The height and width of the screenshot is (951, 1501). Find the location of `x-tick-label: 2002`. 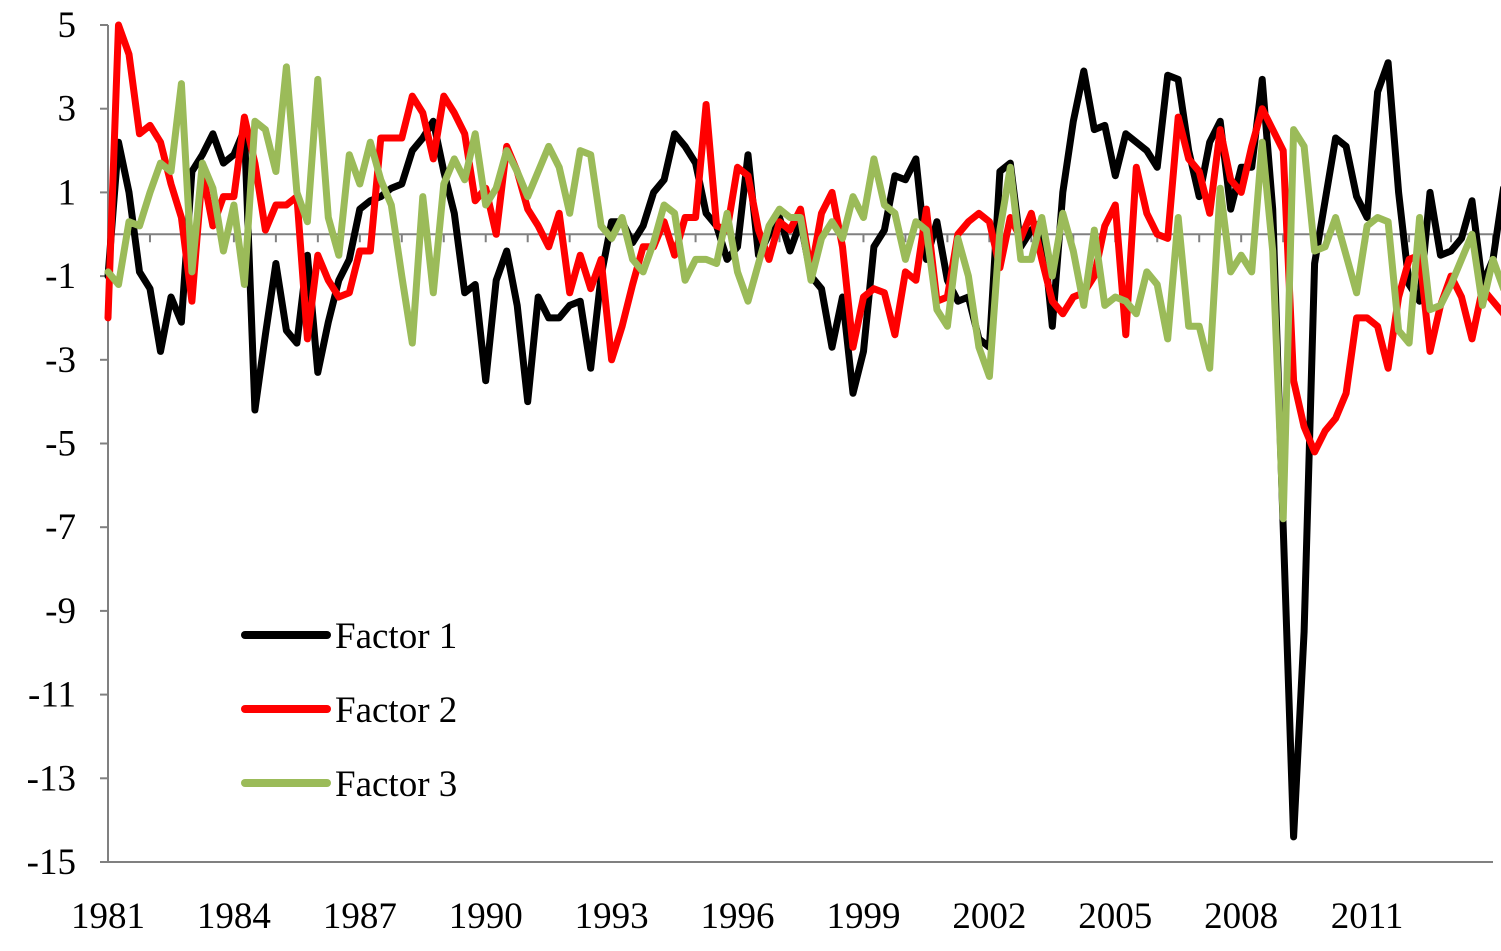

x-tick-label: 2002 is located at coordinates (989, 916).